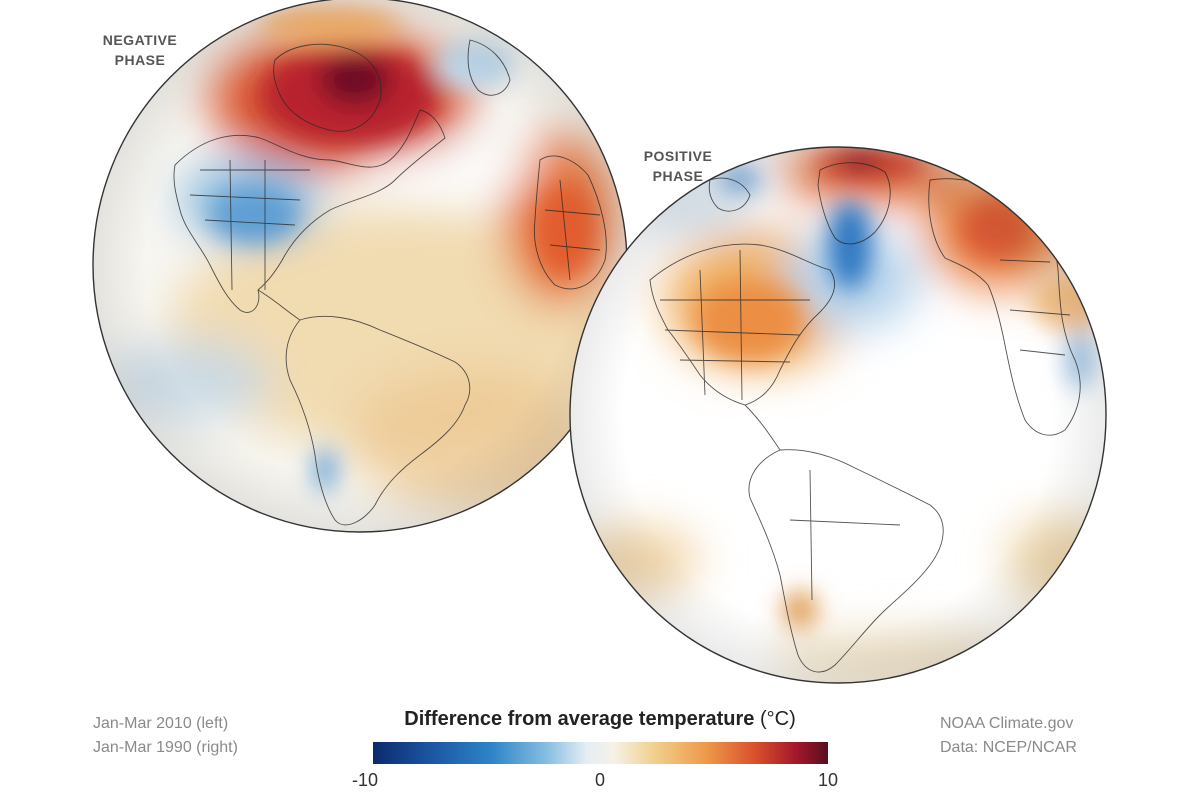 The width and height of the screenshot is (1200, 800). I want to click on positive-phase-label: POSITIVE PHASE, so click(678, 166).